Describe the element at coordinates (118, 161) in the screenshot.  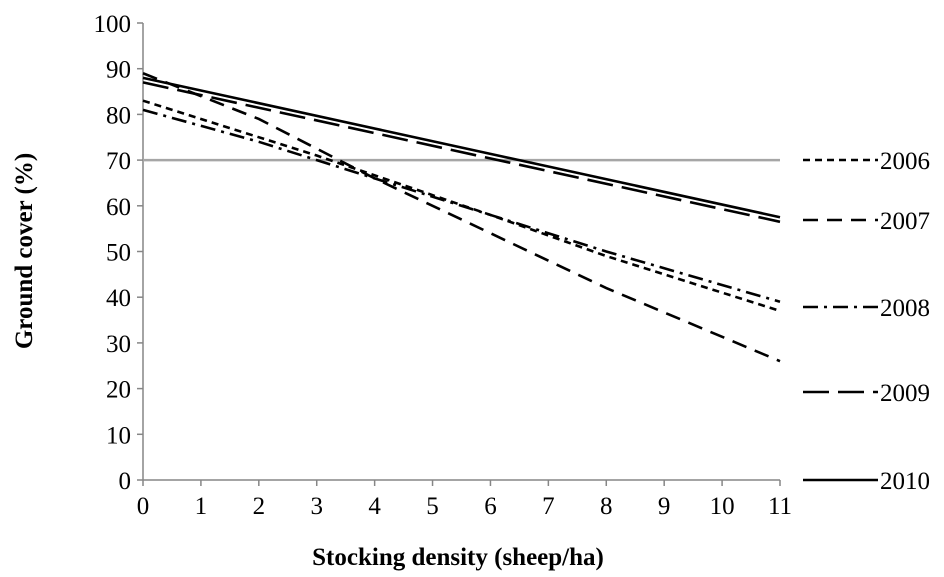
I see `y-tick-label: 70` at that location.